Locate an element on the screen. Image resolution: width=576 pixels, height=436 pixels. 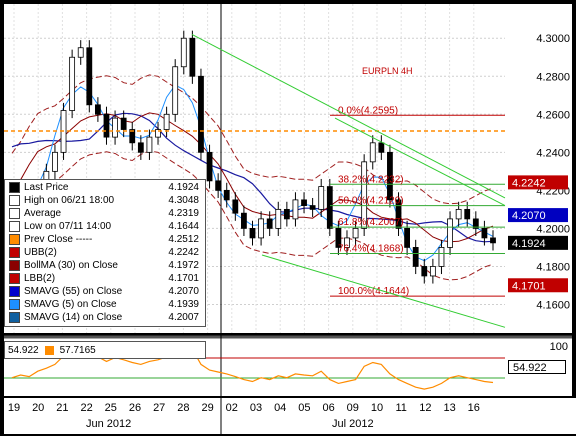
legend-label: Average is located at coordinates (43, 213).